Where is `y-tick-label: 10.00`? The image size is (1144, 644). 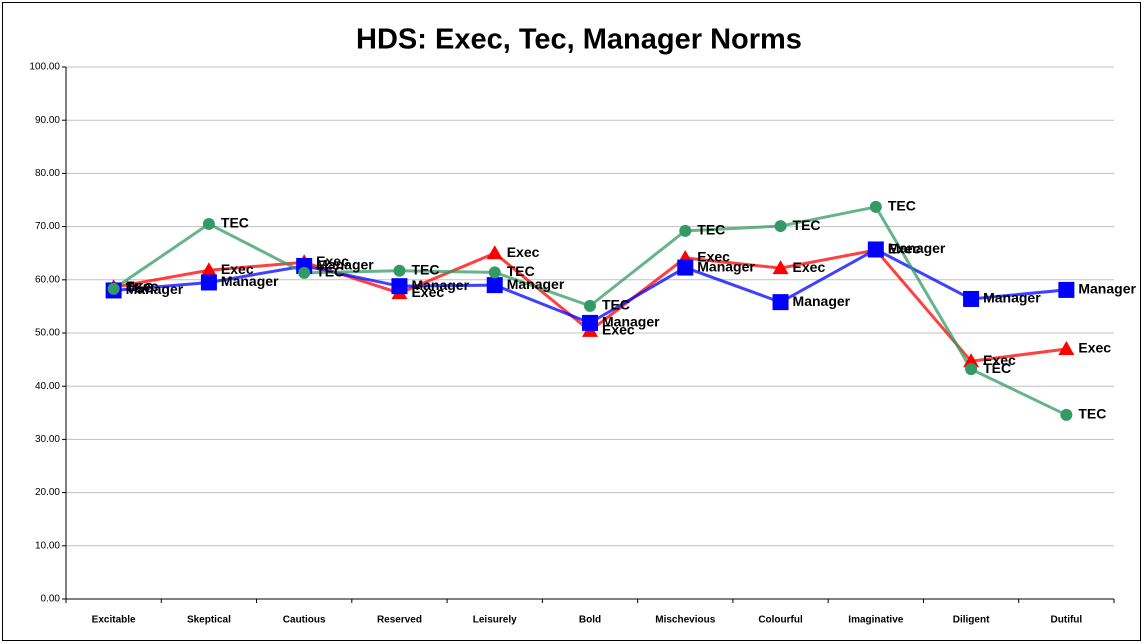 y-tick-label: 10.00 is located at coordinates (47, 545).